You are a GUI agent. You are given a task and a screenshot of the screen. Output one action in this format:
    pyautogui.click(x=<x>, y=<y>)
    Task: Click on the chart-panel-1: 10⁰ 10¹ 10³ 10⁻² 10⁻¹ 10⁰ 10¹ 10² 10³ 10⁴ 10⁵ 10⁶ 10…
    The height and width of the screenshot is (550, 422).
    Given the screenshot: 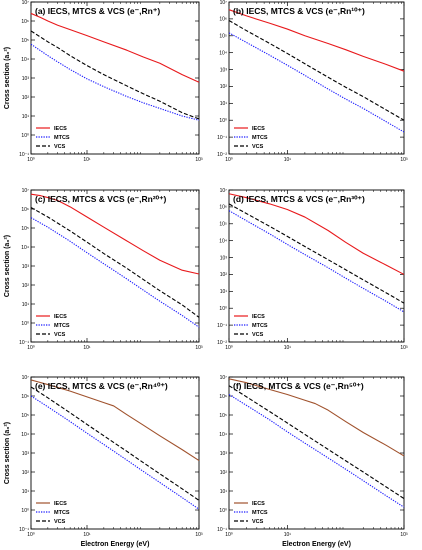 What is the action you would take?
    pyautogui.click(x=312, y=81)
    